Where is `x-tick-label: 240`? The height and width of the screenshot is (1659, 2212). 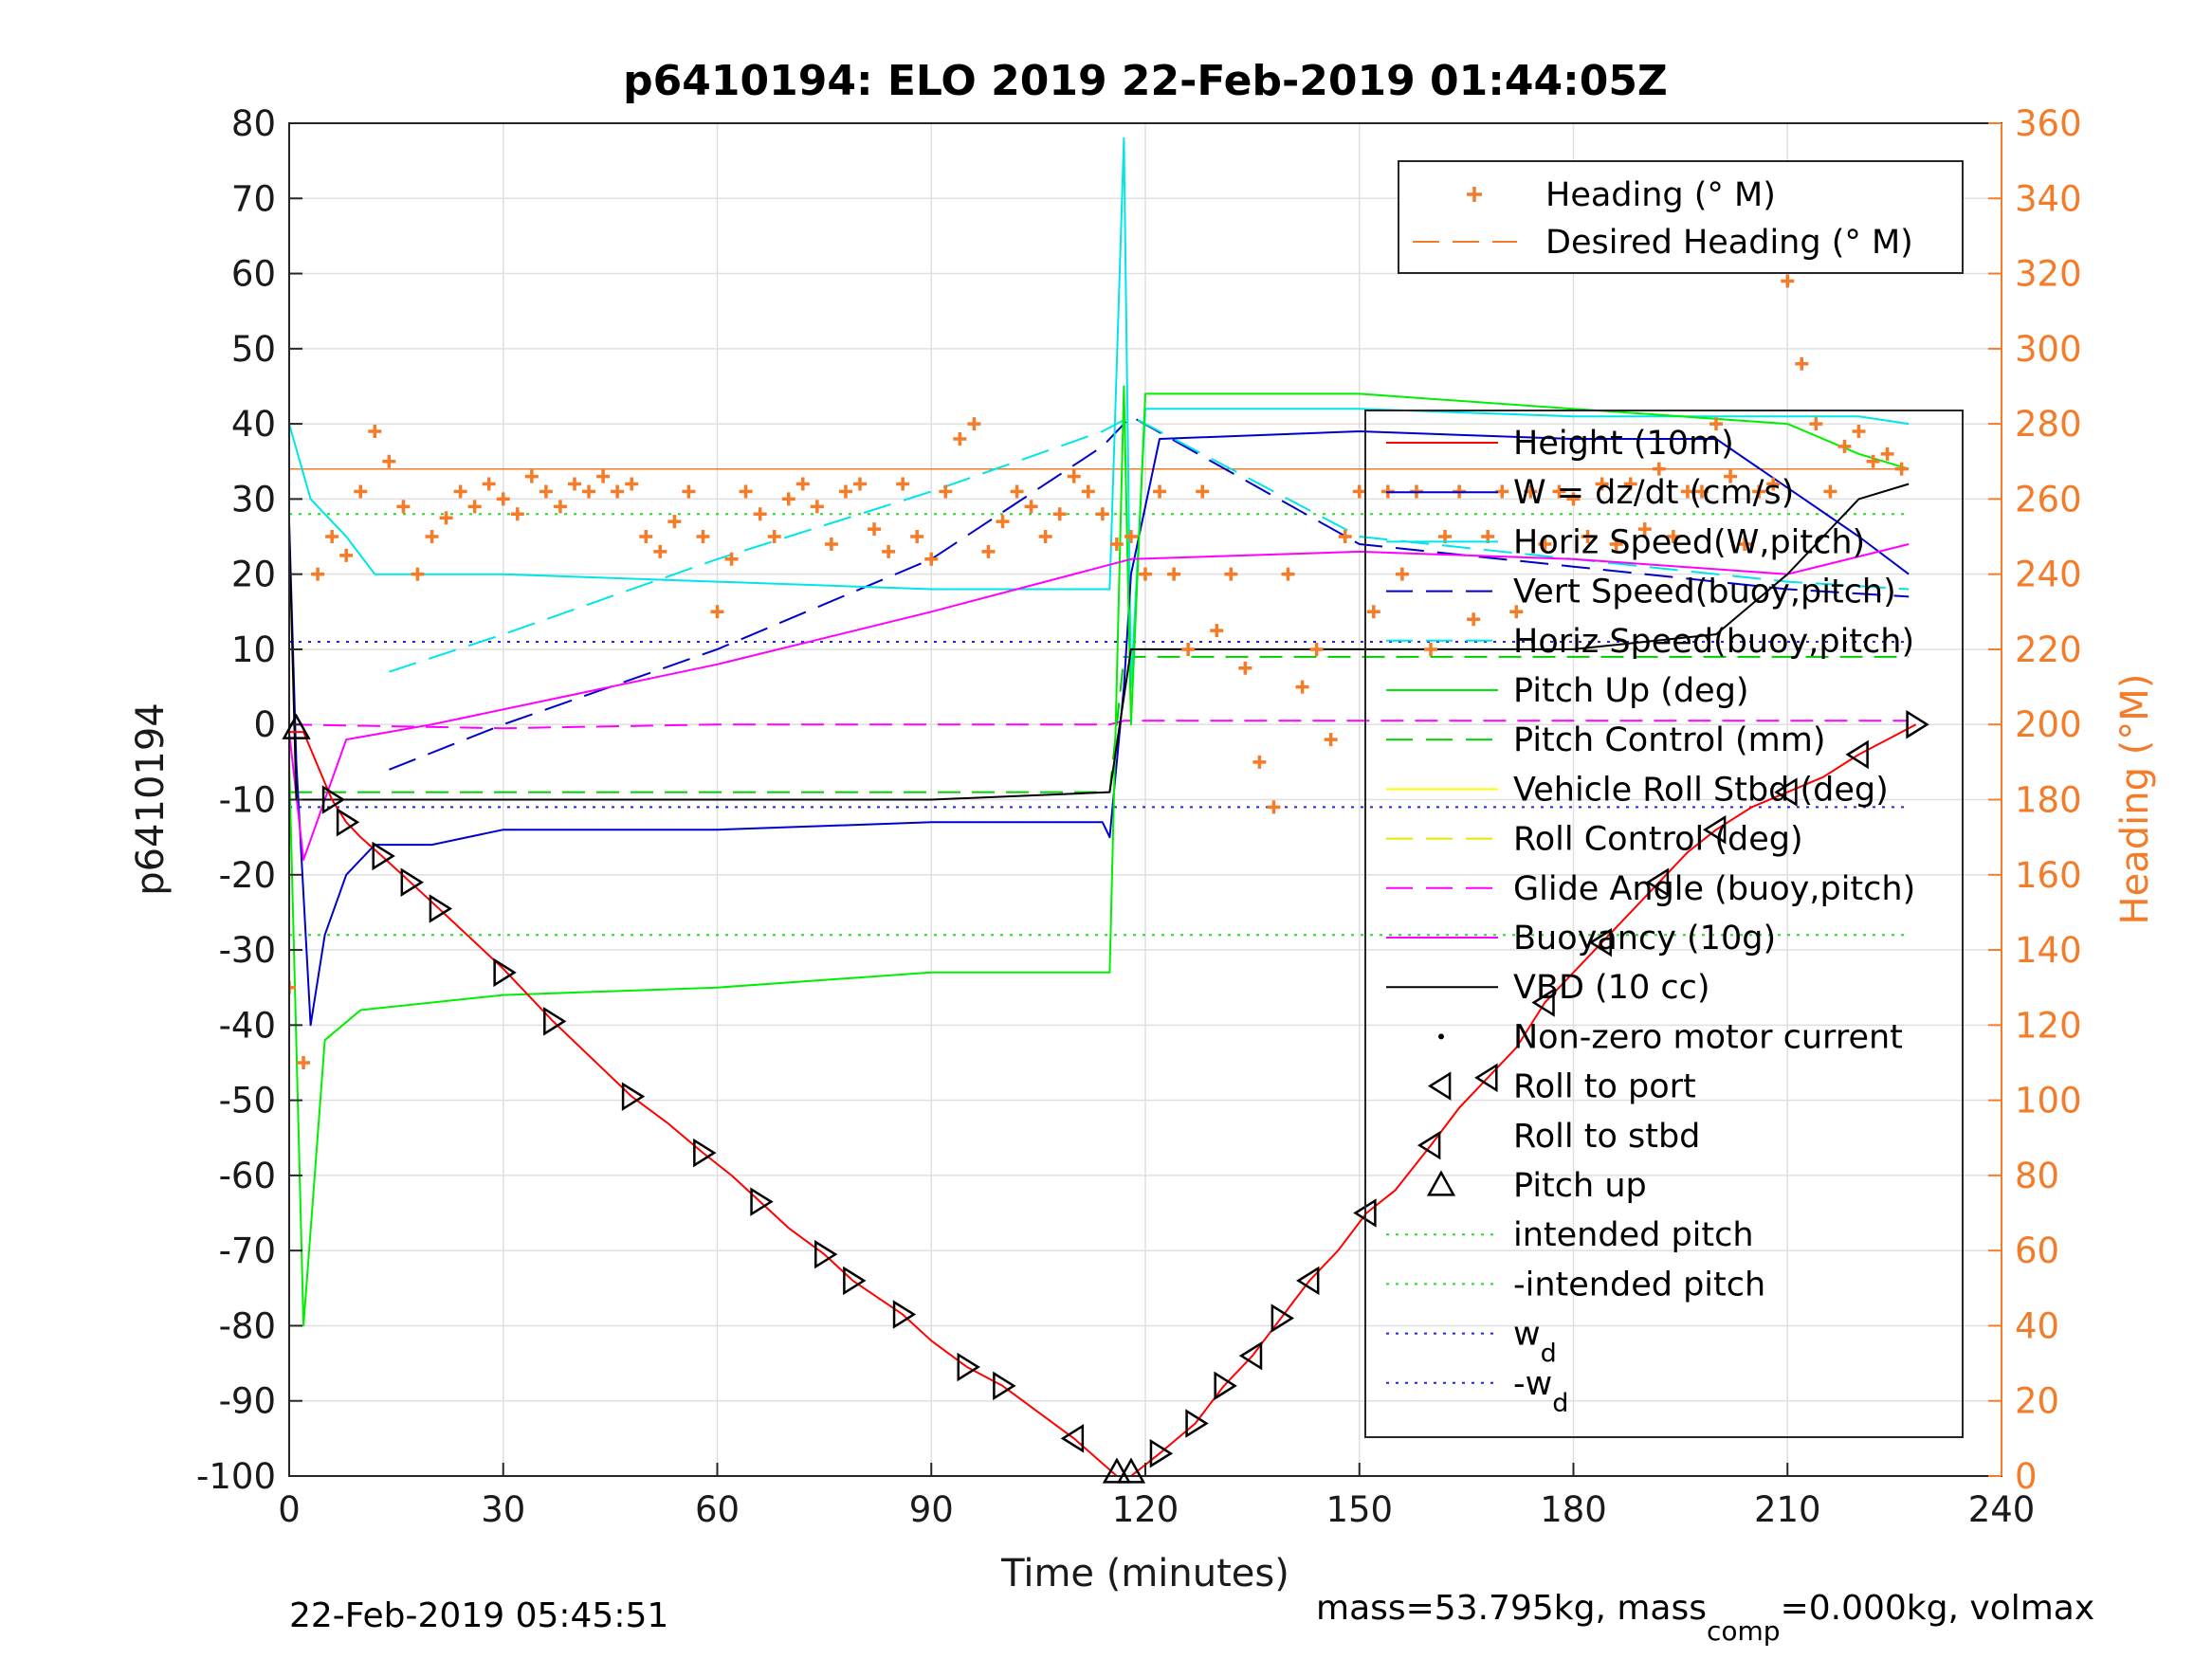 x-tick-label: 240 is located at coordinates (2002, 1509).